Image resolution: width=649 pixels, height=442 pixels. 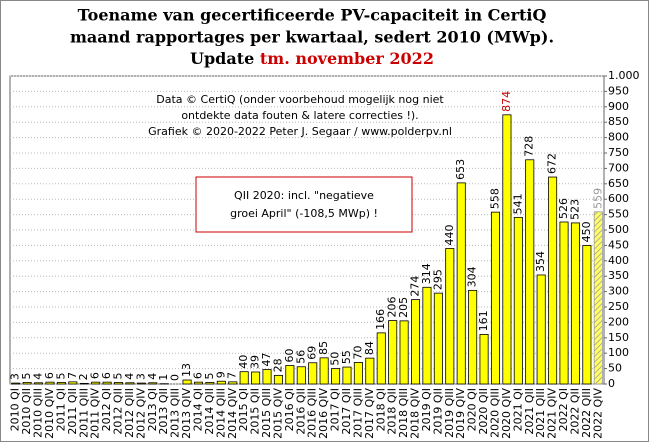 What do you see at coordinates (460, 169) in the screenshot?
I see `value-label: 653` at bounding box center [460, 169].